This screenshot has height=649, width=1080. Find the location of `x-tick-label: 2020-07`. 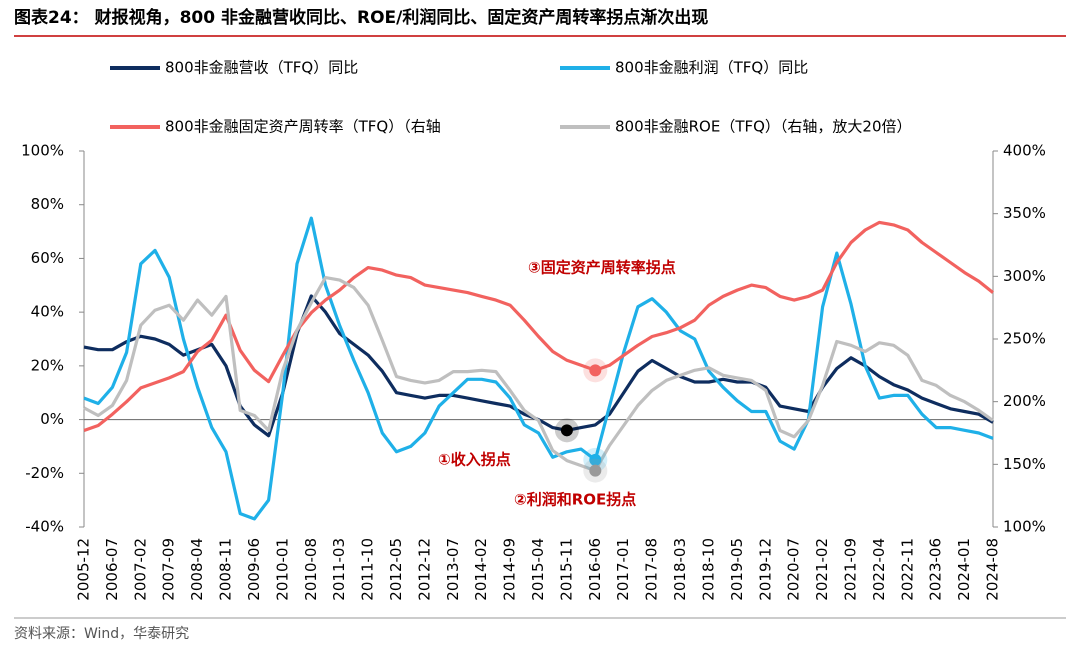

x-tick-label: 2020-07 is located at coordinates (794, 569).